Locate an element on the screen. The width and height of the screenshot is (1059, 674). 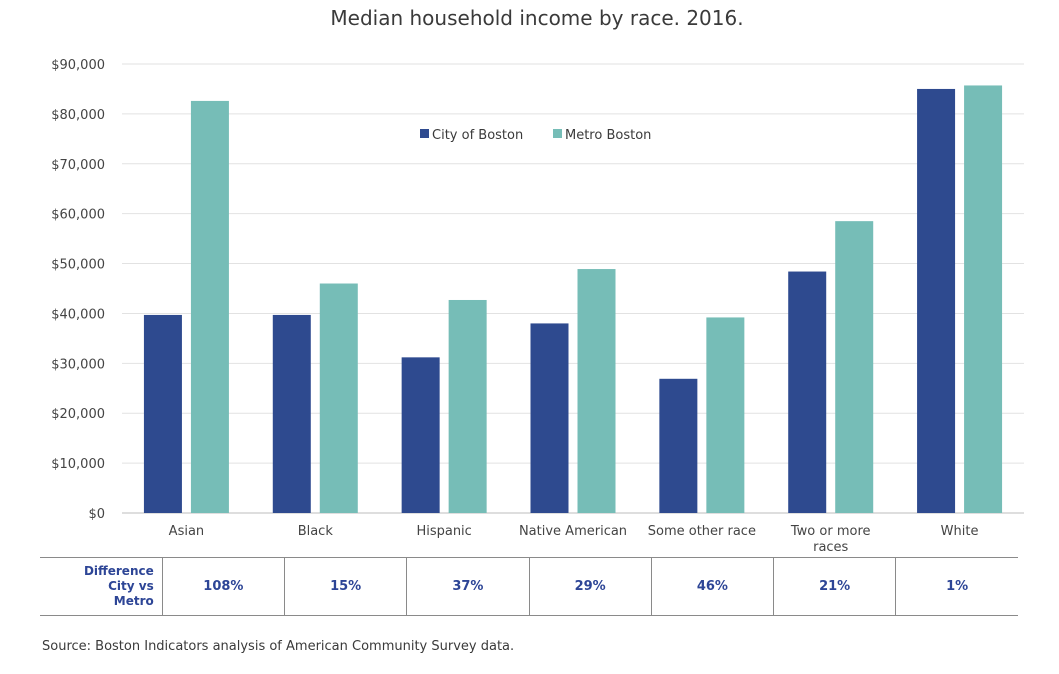
legend-label: Metro Boston is located at coordinates (608, 135).